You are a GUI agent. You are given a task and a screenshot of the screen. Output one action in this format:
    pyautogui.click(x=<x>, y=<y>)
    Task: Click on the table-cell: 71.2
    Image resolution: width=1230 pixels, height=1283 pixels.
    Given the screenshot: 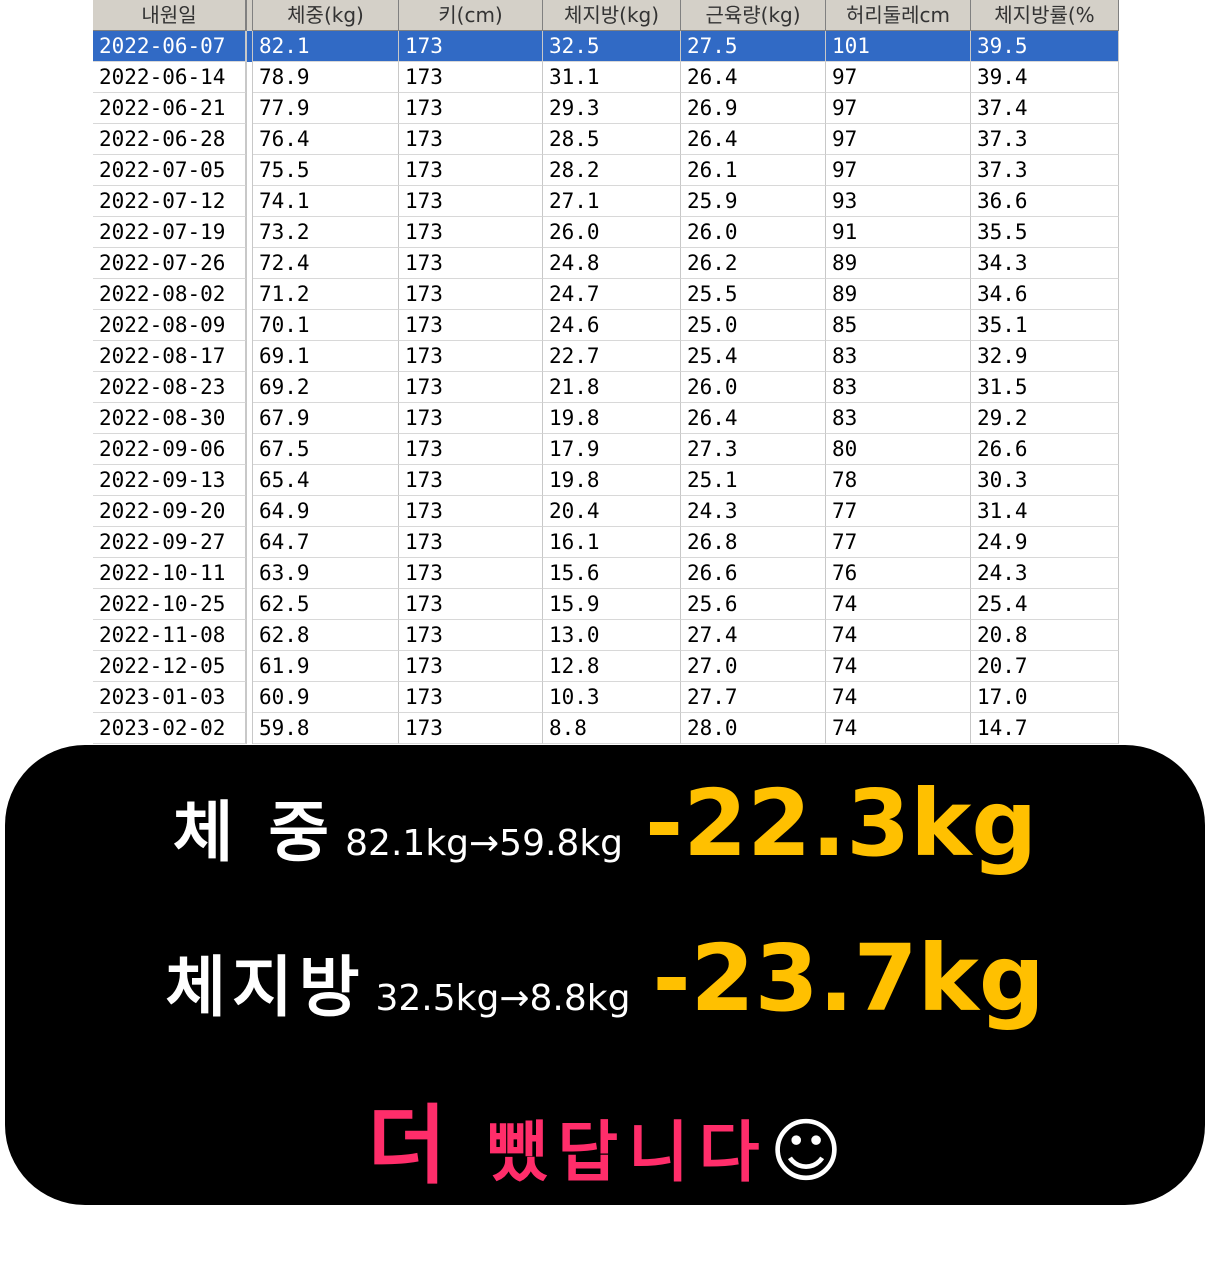 What is the action you would take?
    pyautogui.click(x=326, y=294)
    